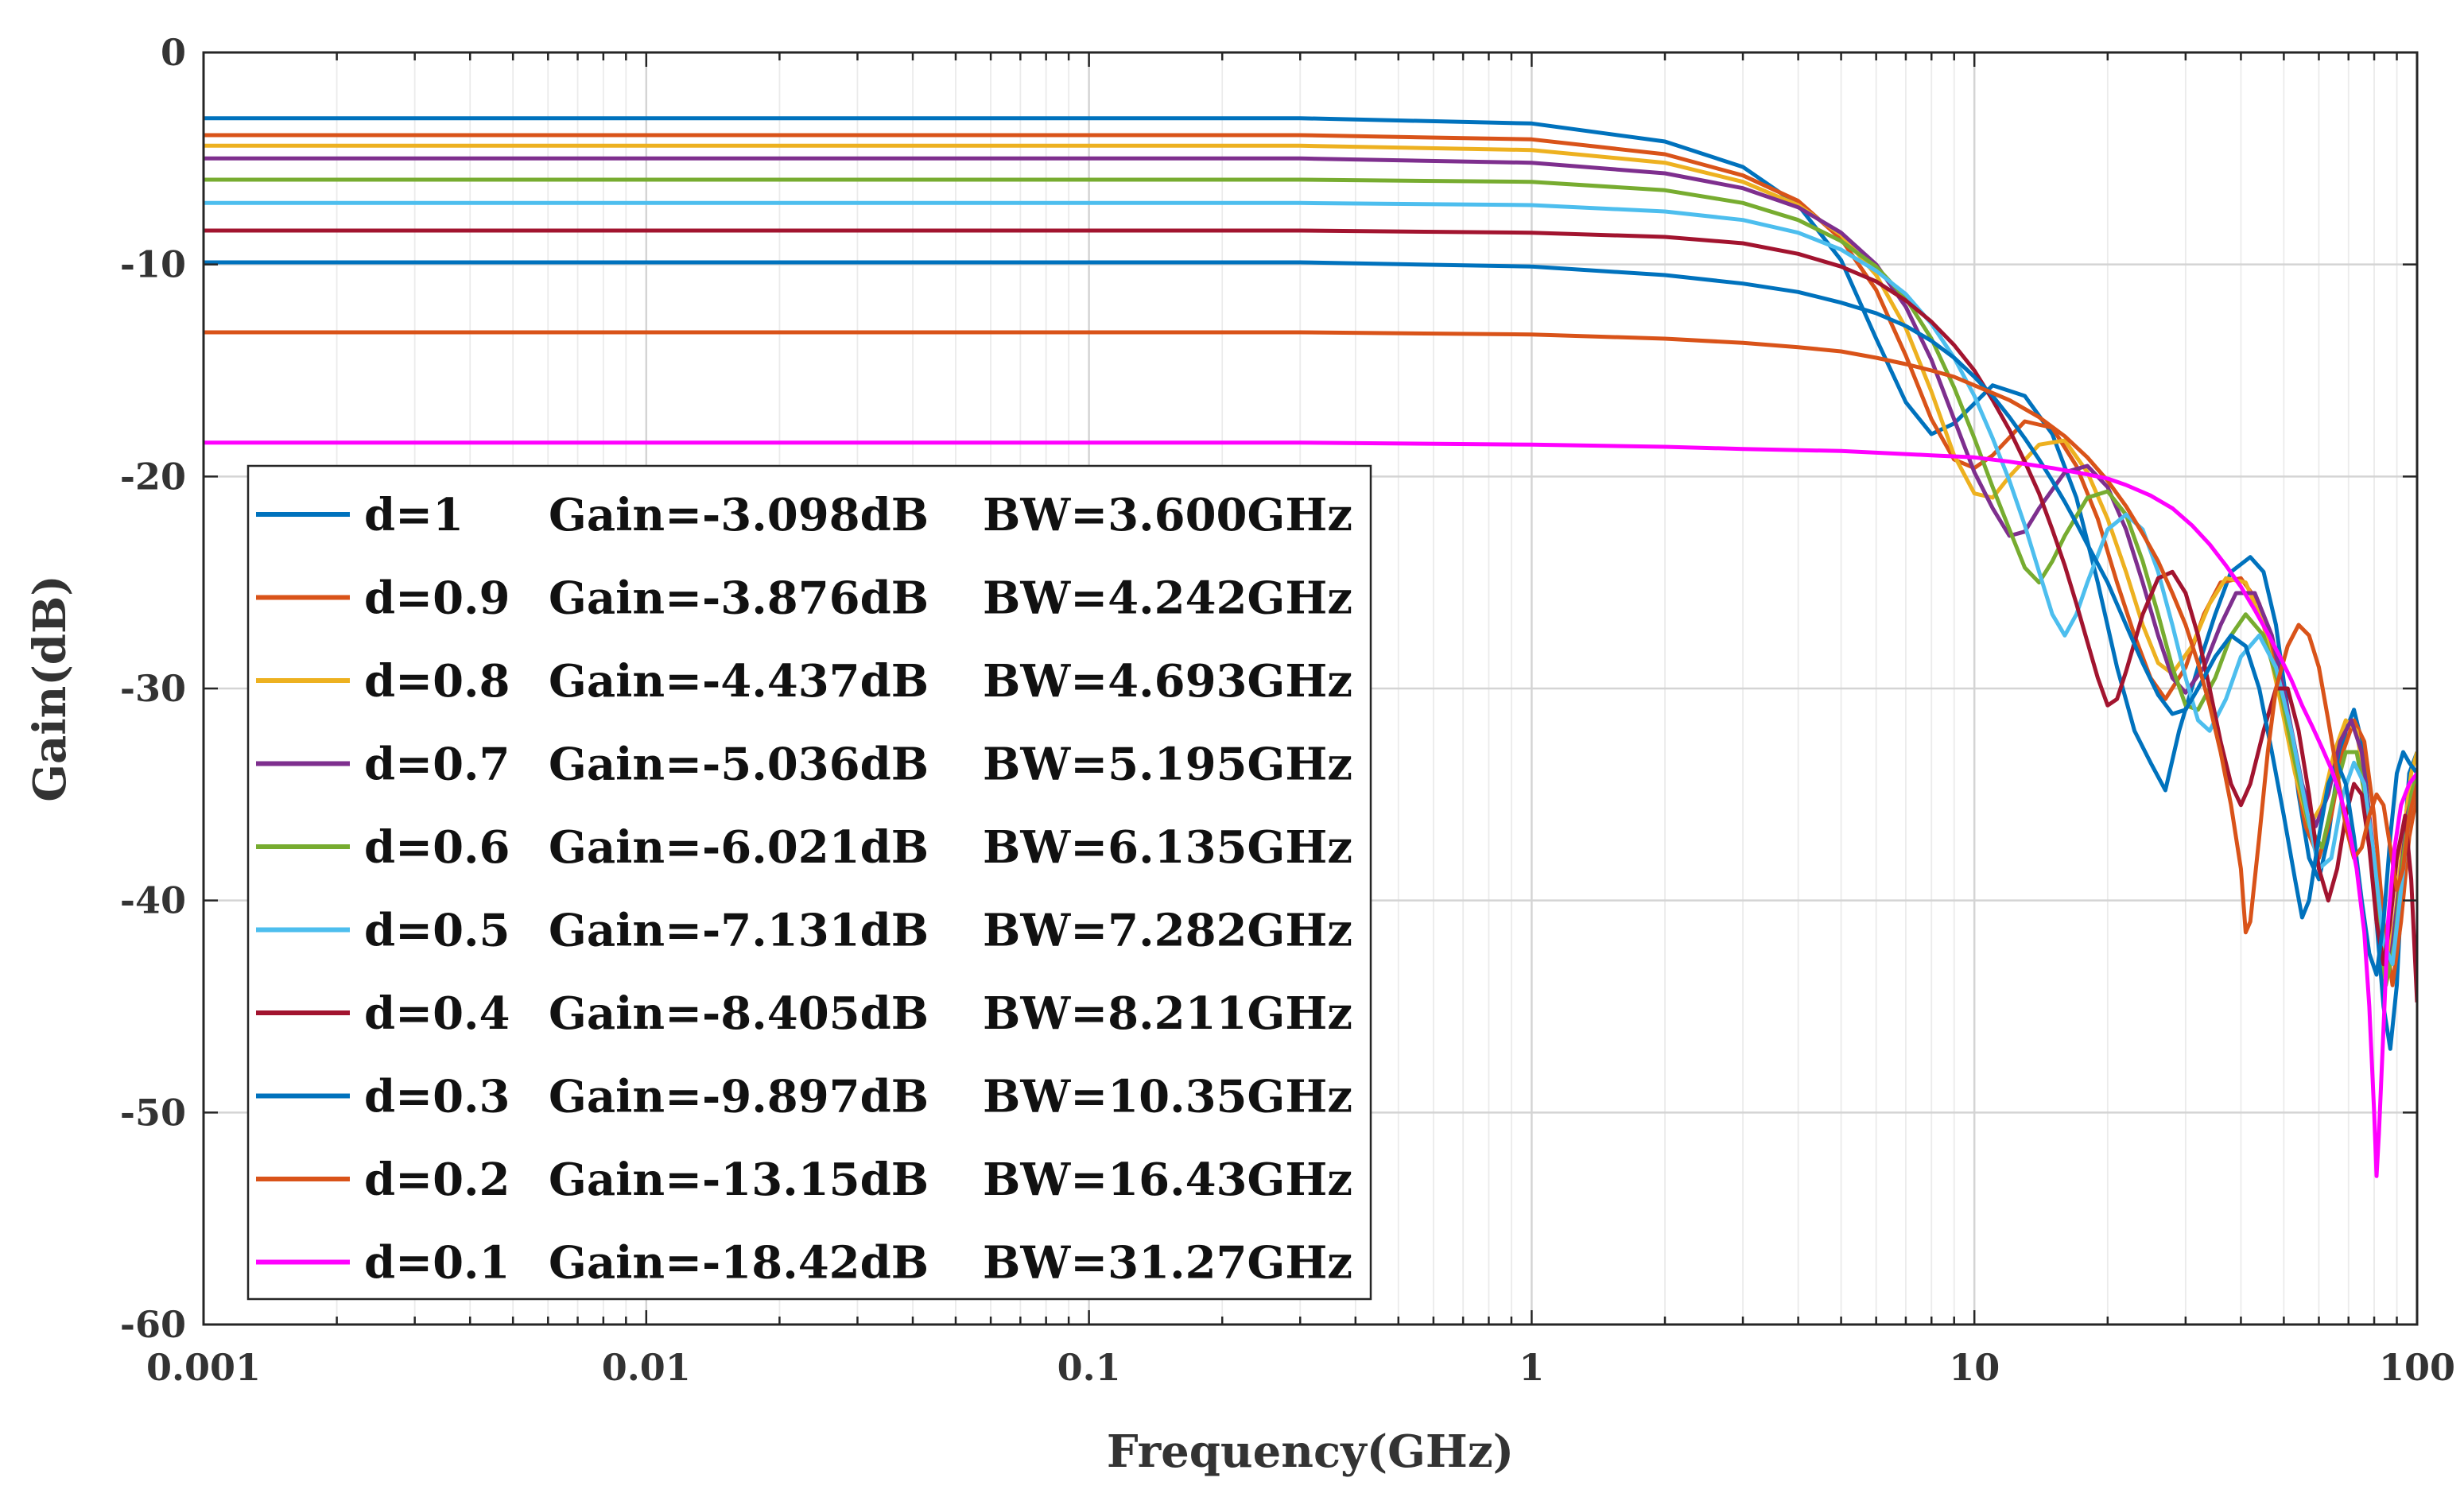  I want to click on legend-bandwidth: BW=4.242GHz, so click(1167, 598).